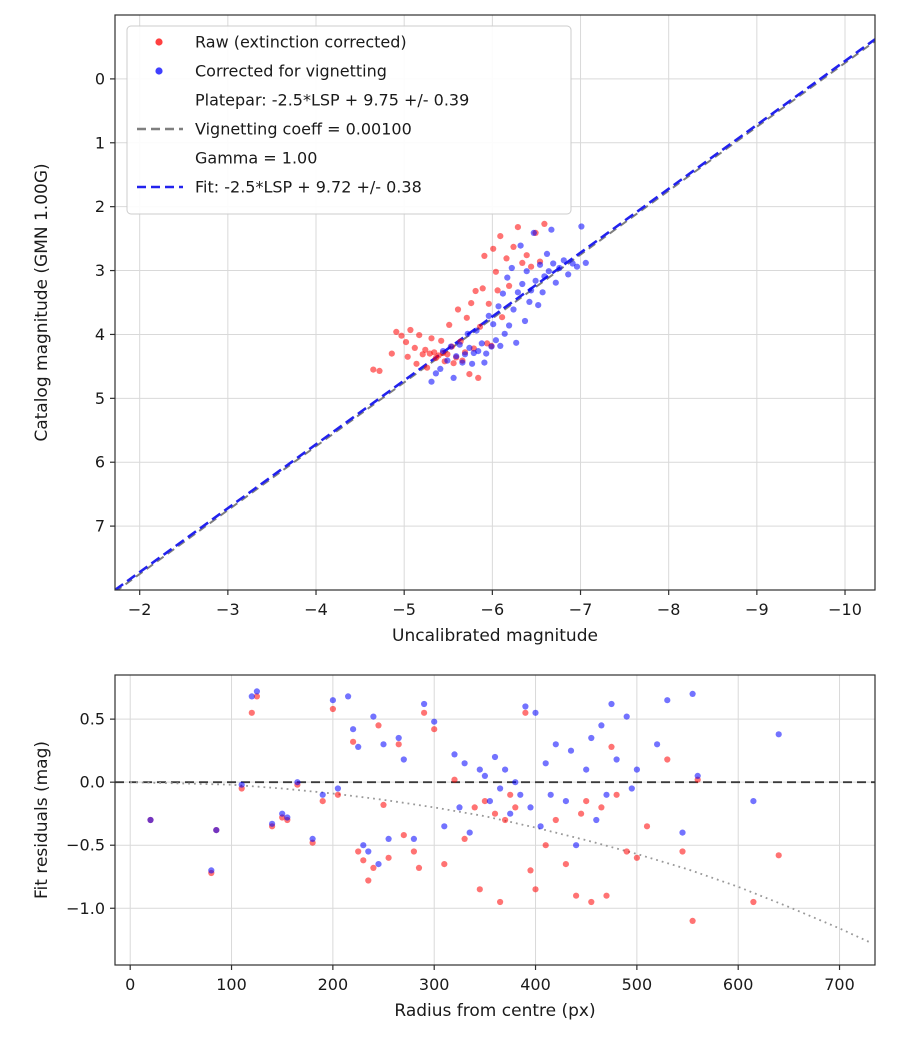 This screenshot has height=1050, width=900. I want to click on y-axis-label: Fit residuals (mag), so click(42, 820).